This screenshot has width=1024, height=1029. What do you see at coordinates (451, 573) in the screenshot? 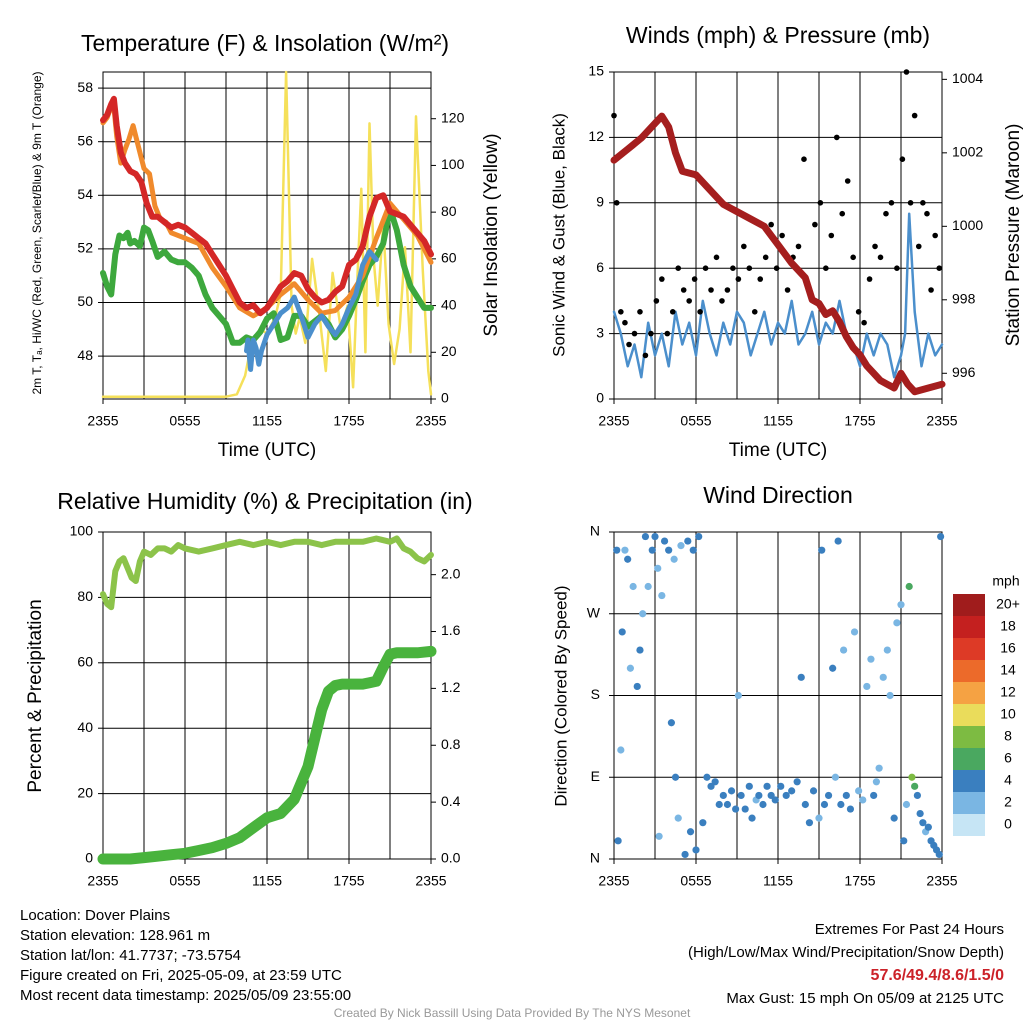
I see `y2-tick-label: 2.0` at bounding box center [451, 573].